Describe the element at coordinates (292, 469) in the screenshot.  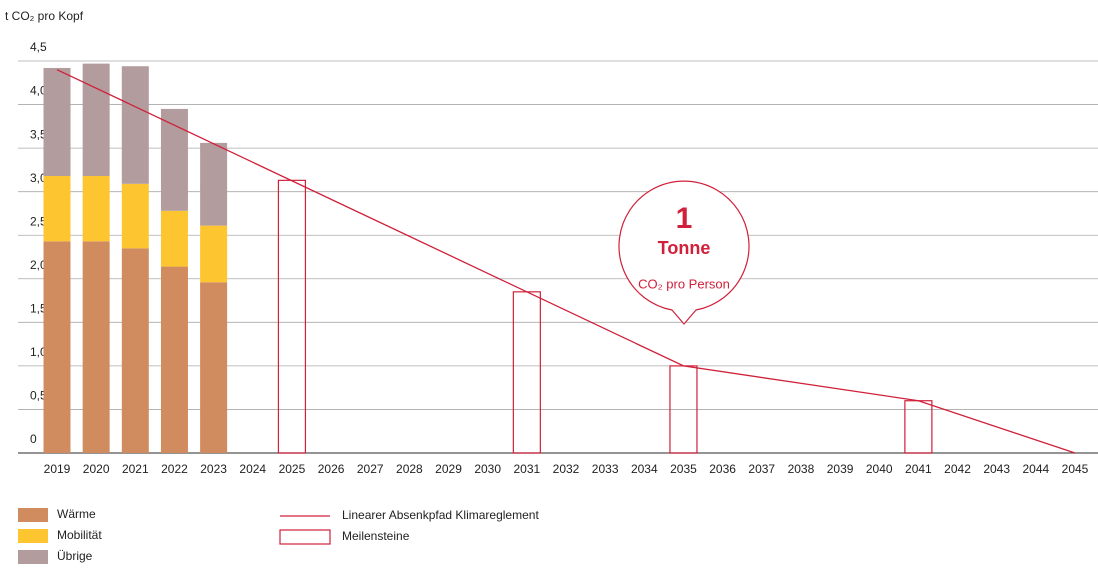
I see `x-tick-label: 2025` at that location.